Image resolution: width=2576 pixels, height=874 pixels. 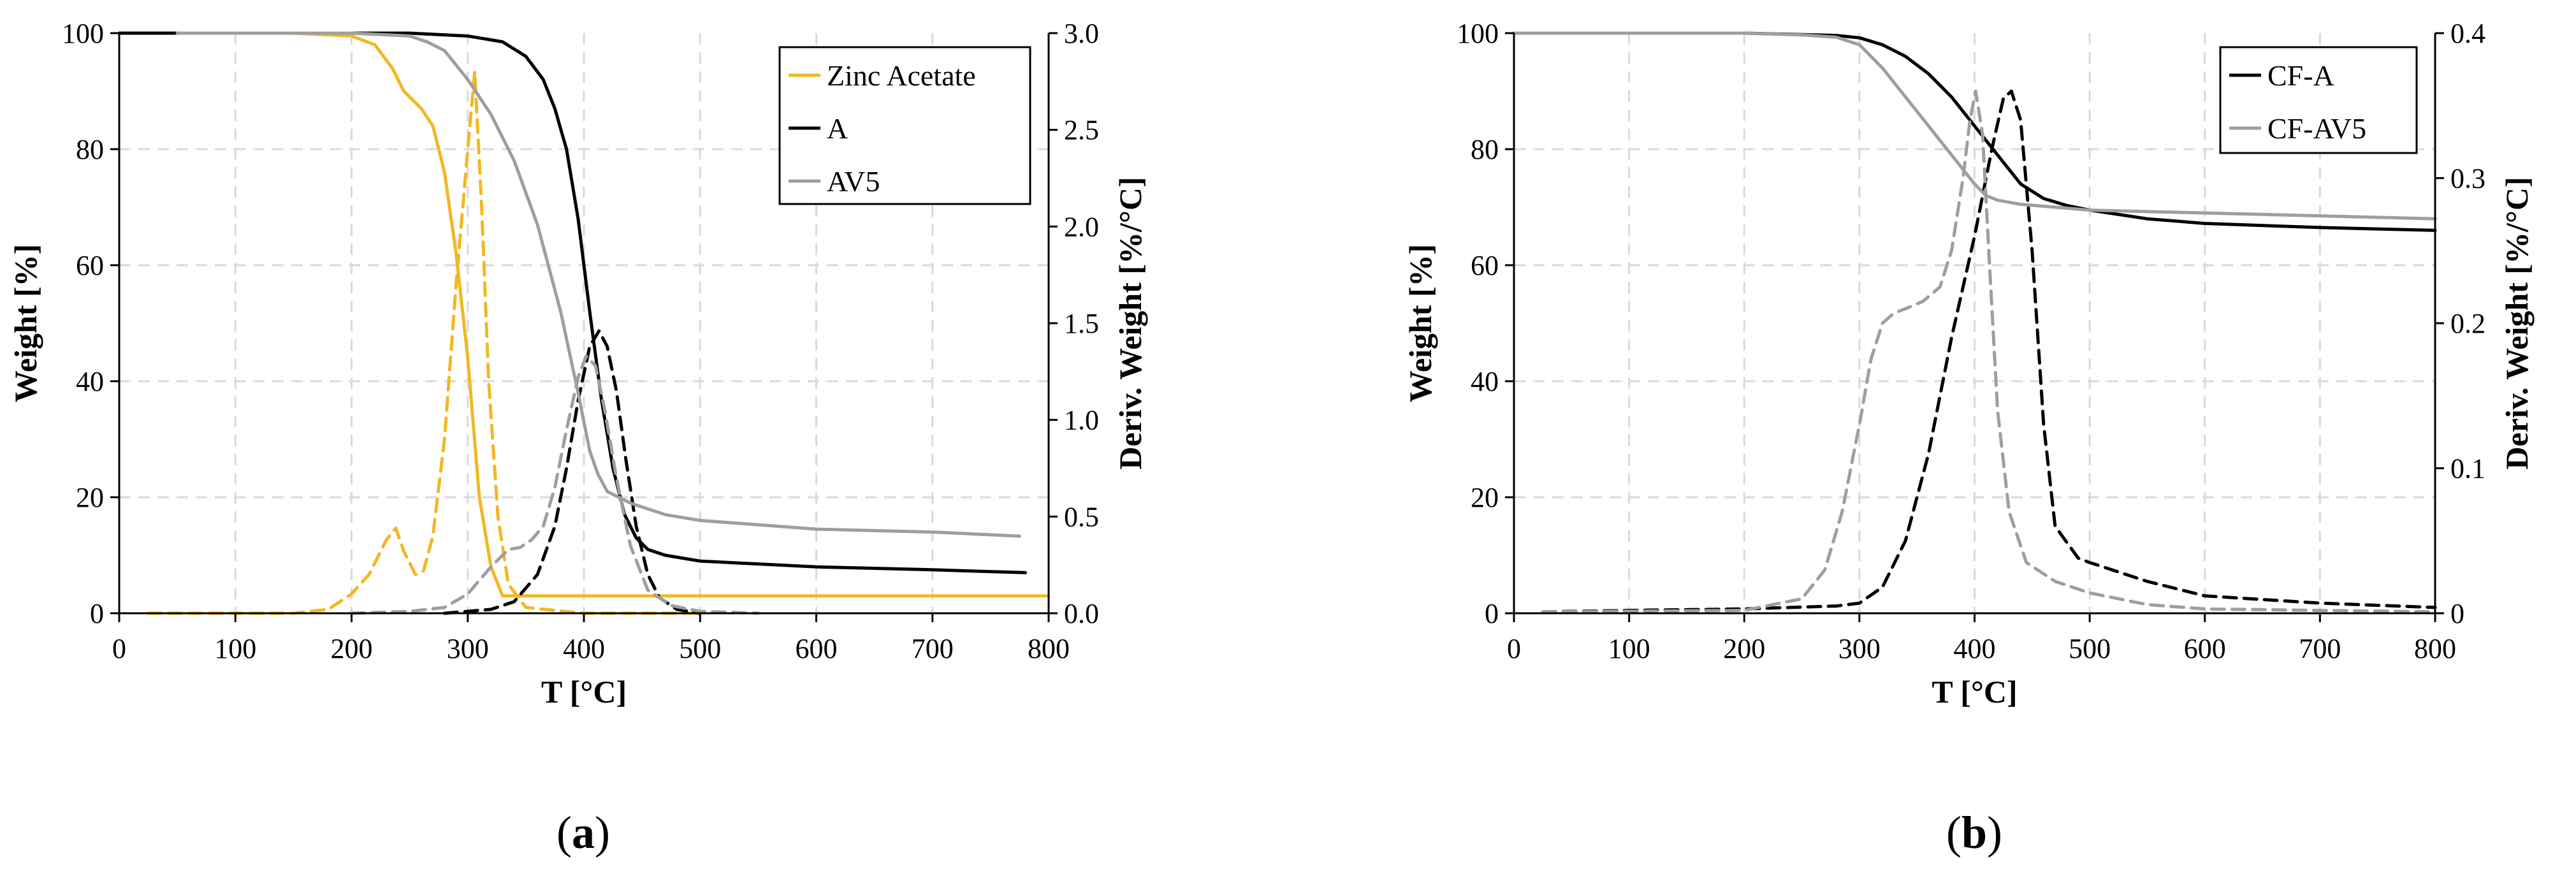 What do you see at coordinates (583, 832) in the screenshot?
I see `panel-label-a: (a)` at bounding box center [583, 832].